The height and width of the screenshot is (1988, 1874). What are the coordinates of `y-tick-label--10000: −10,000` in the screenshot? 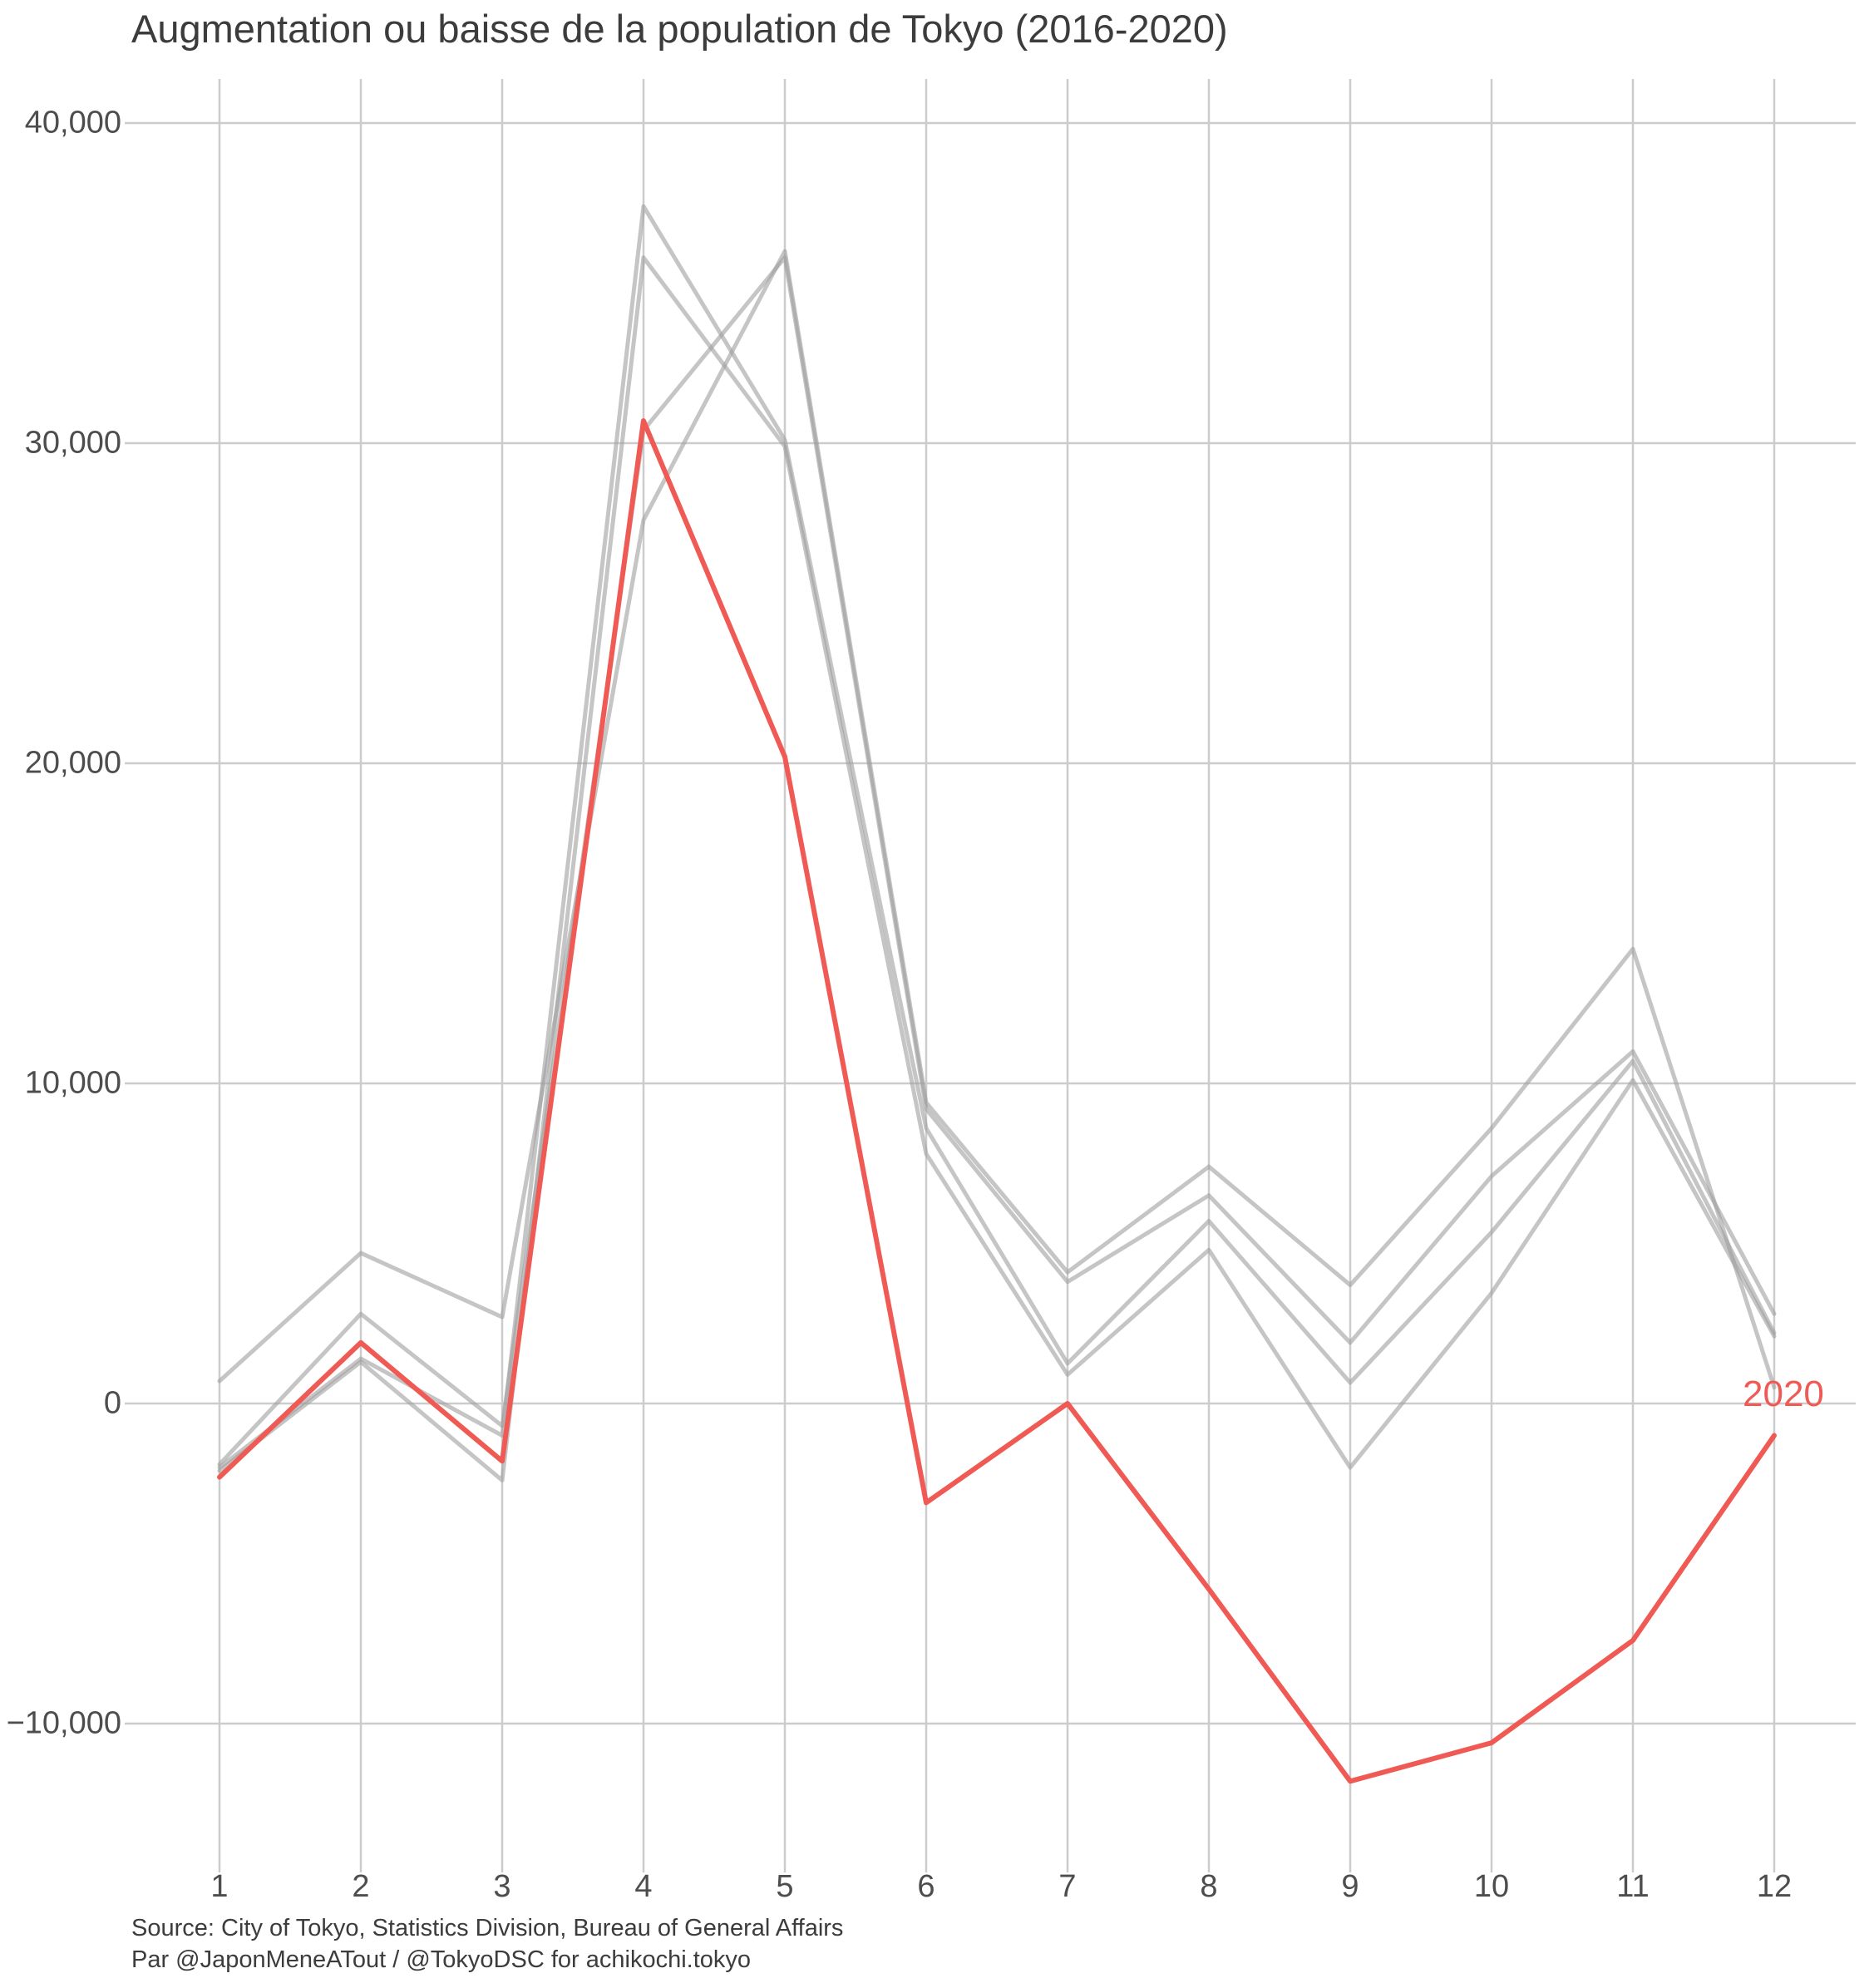 It's located at (63, 1723).